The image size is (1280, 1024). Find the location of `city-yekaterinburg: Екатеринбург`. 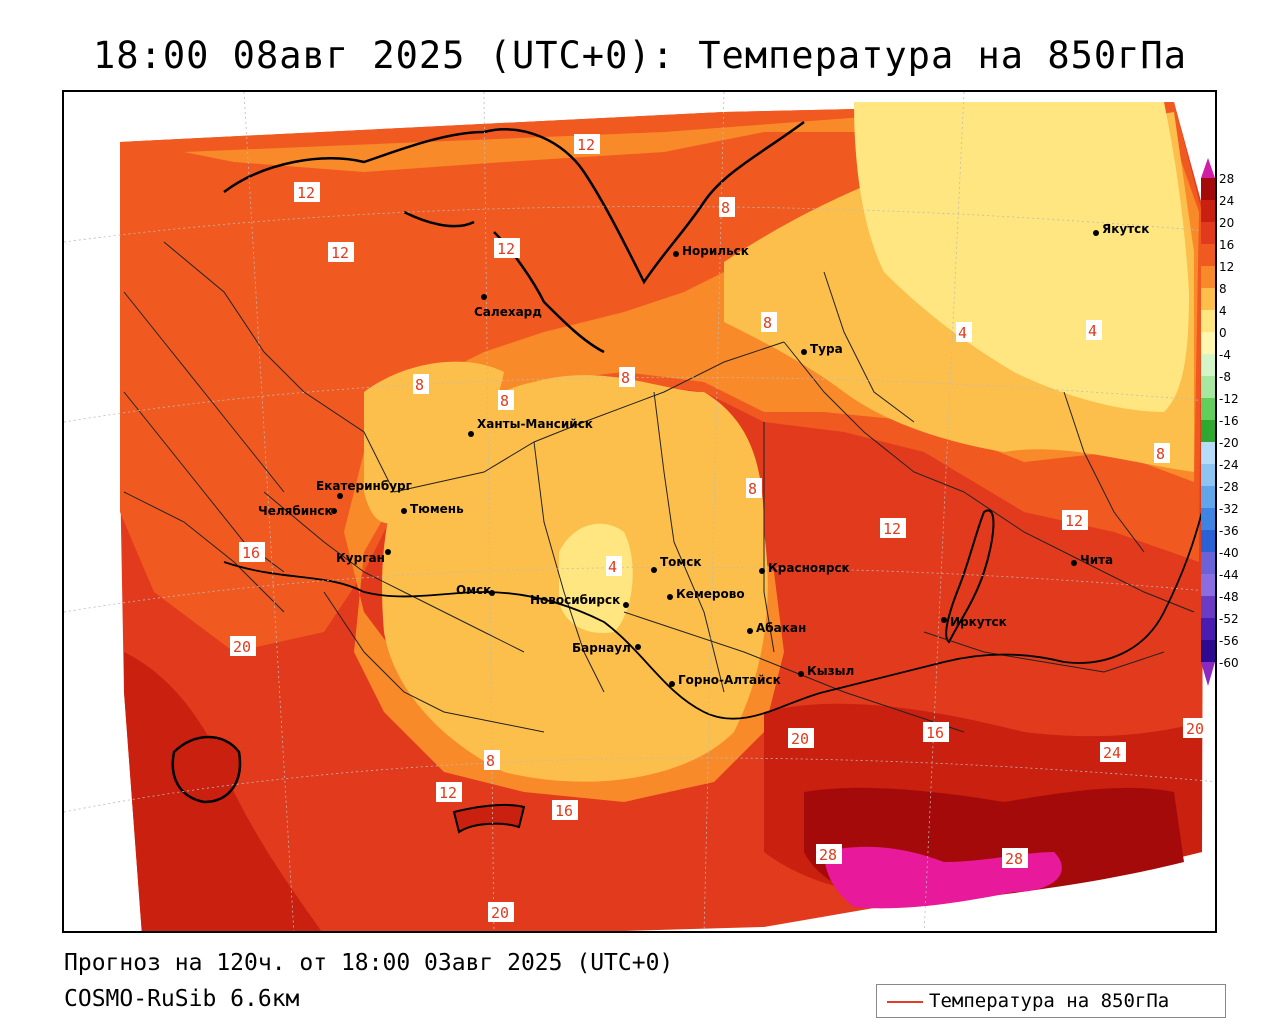

city-yekaterinburg: Екатеринбург is located at coordinates (364, 489).